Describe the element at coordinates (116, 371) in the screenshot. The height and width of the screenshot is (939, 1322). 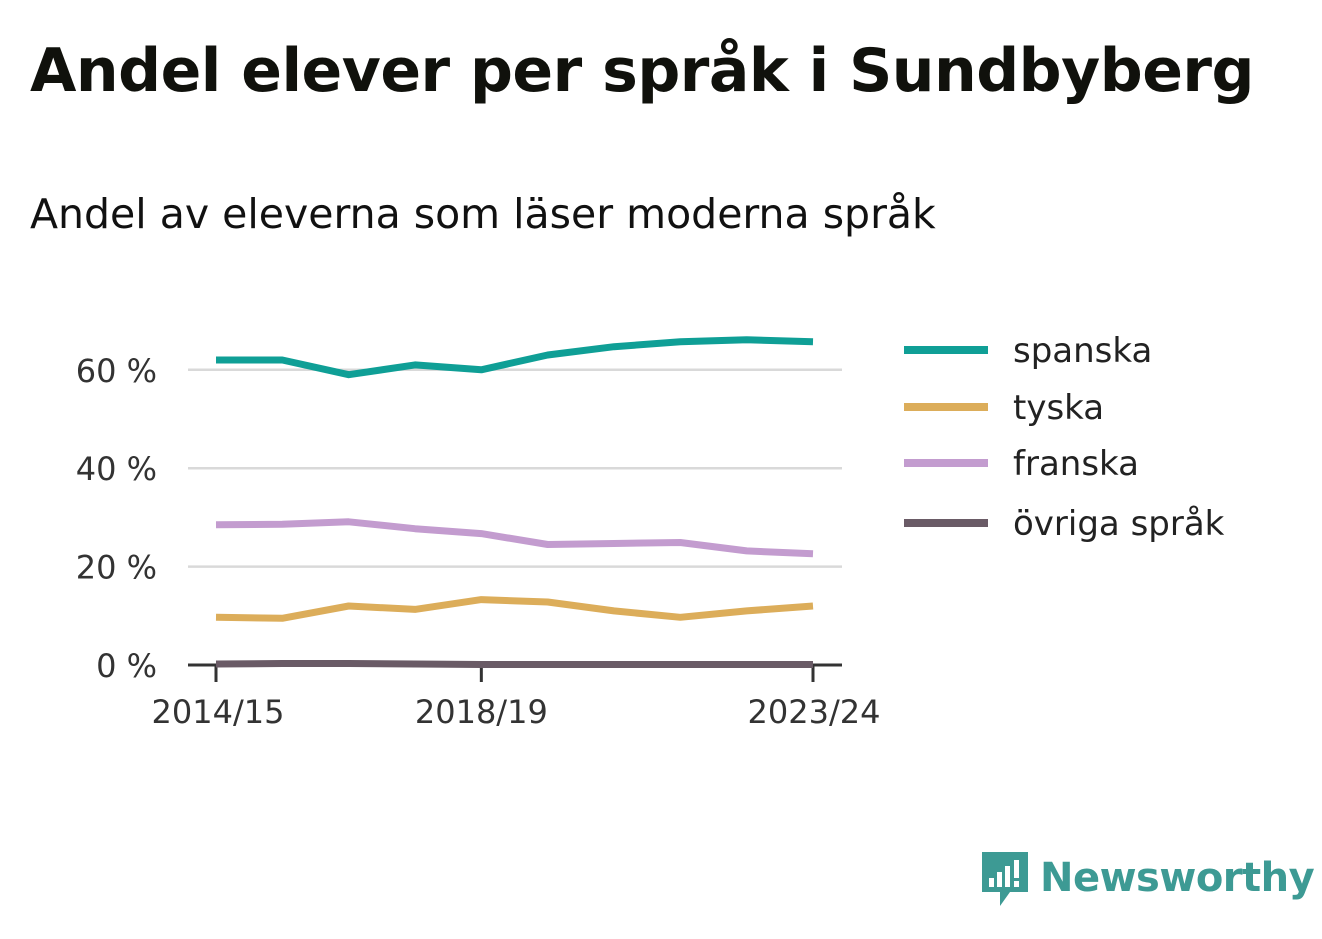
I see `y-tick-label: 60 %` at that location.